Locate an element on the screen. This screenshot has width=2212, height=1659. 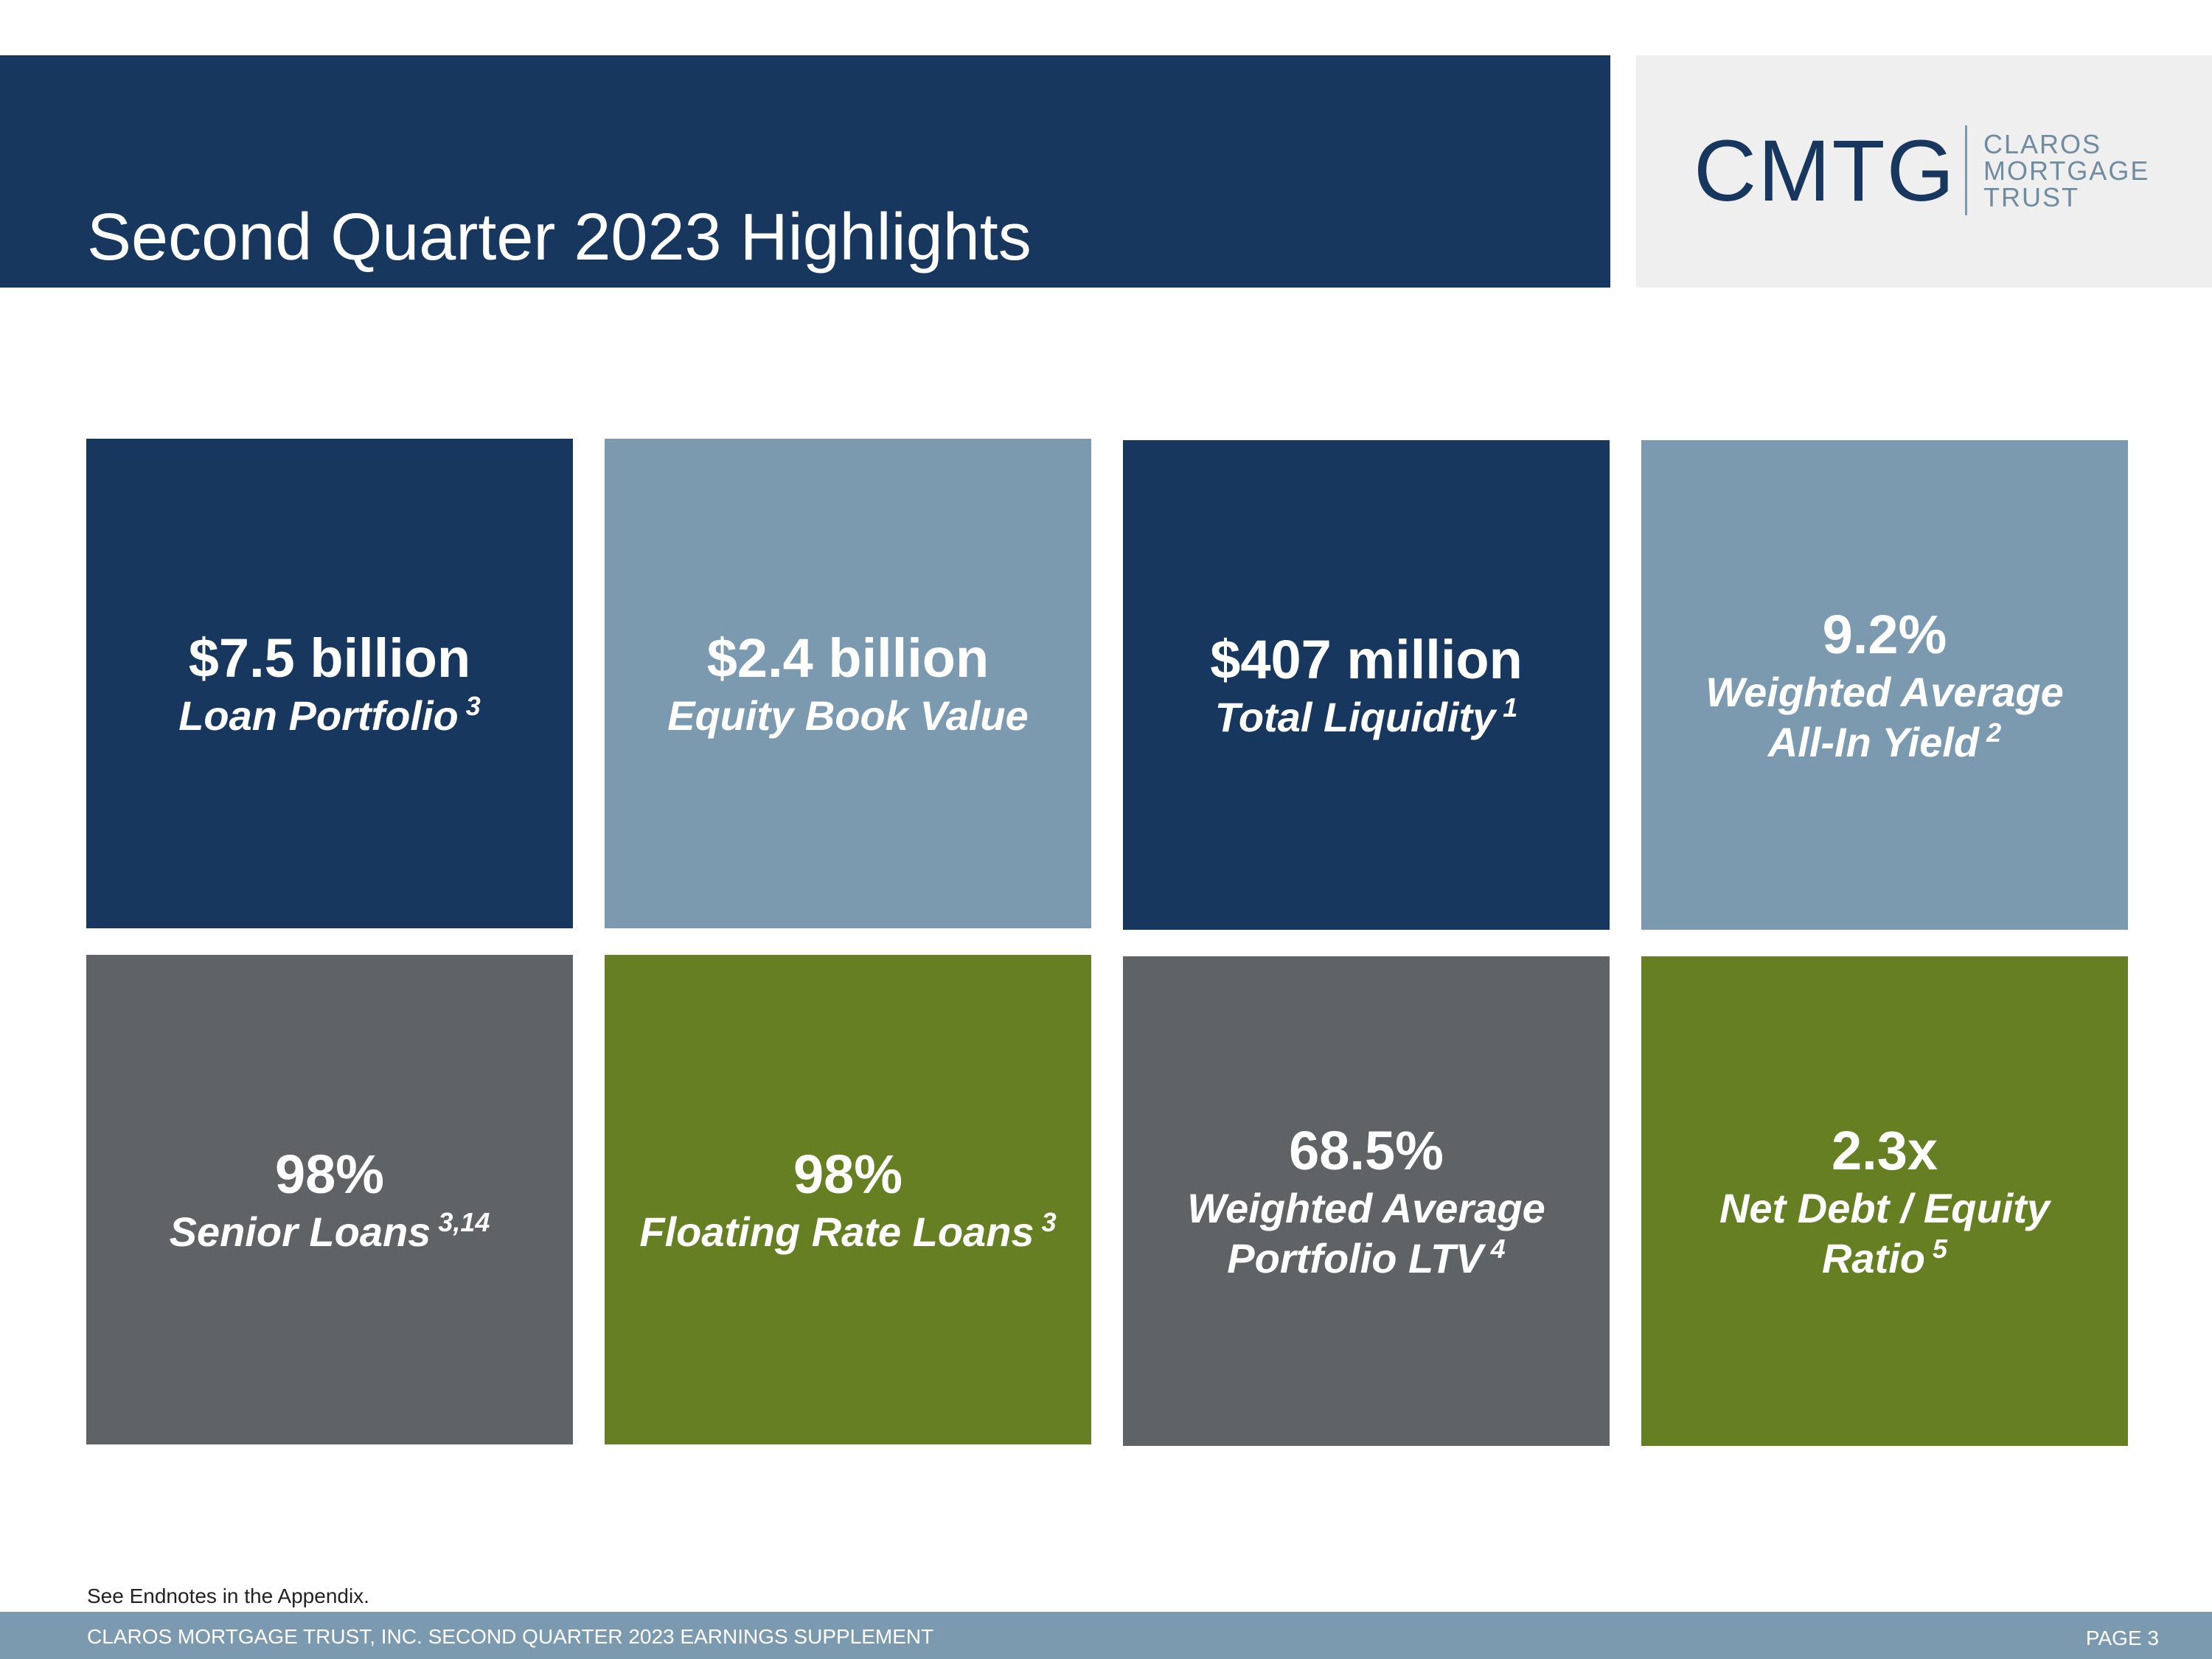
tile-label-text: Equity Book Value is located at coordinates (848, 715).